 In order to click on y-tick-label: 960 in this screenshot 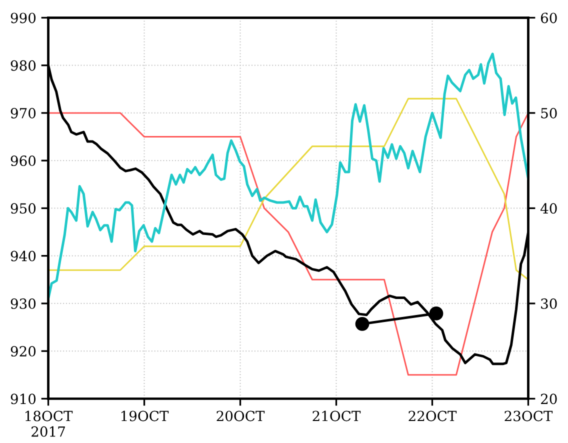, I will do `click(23, 161)`.